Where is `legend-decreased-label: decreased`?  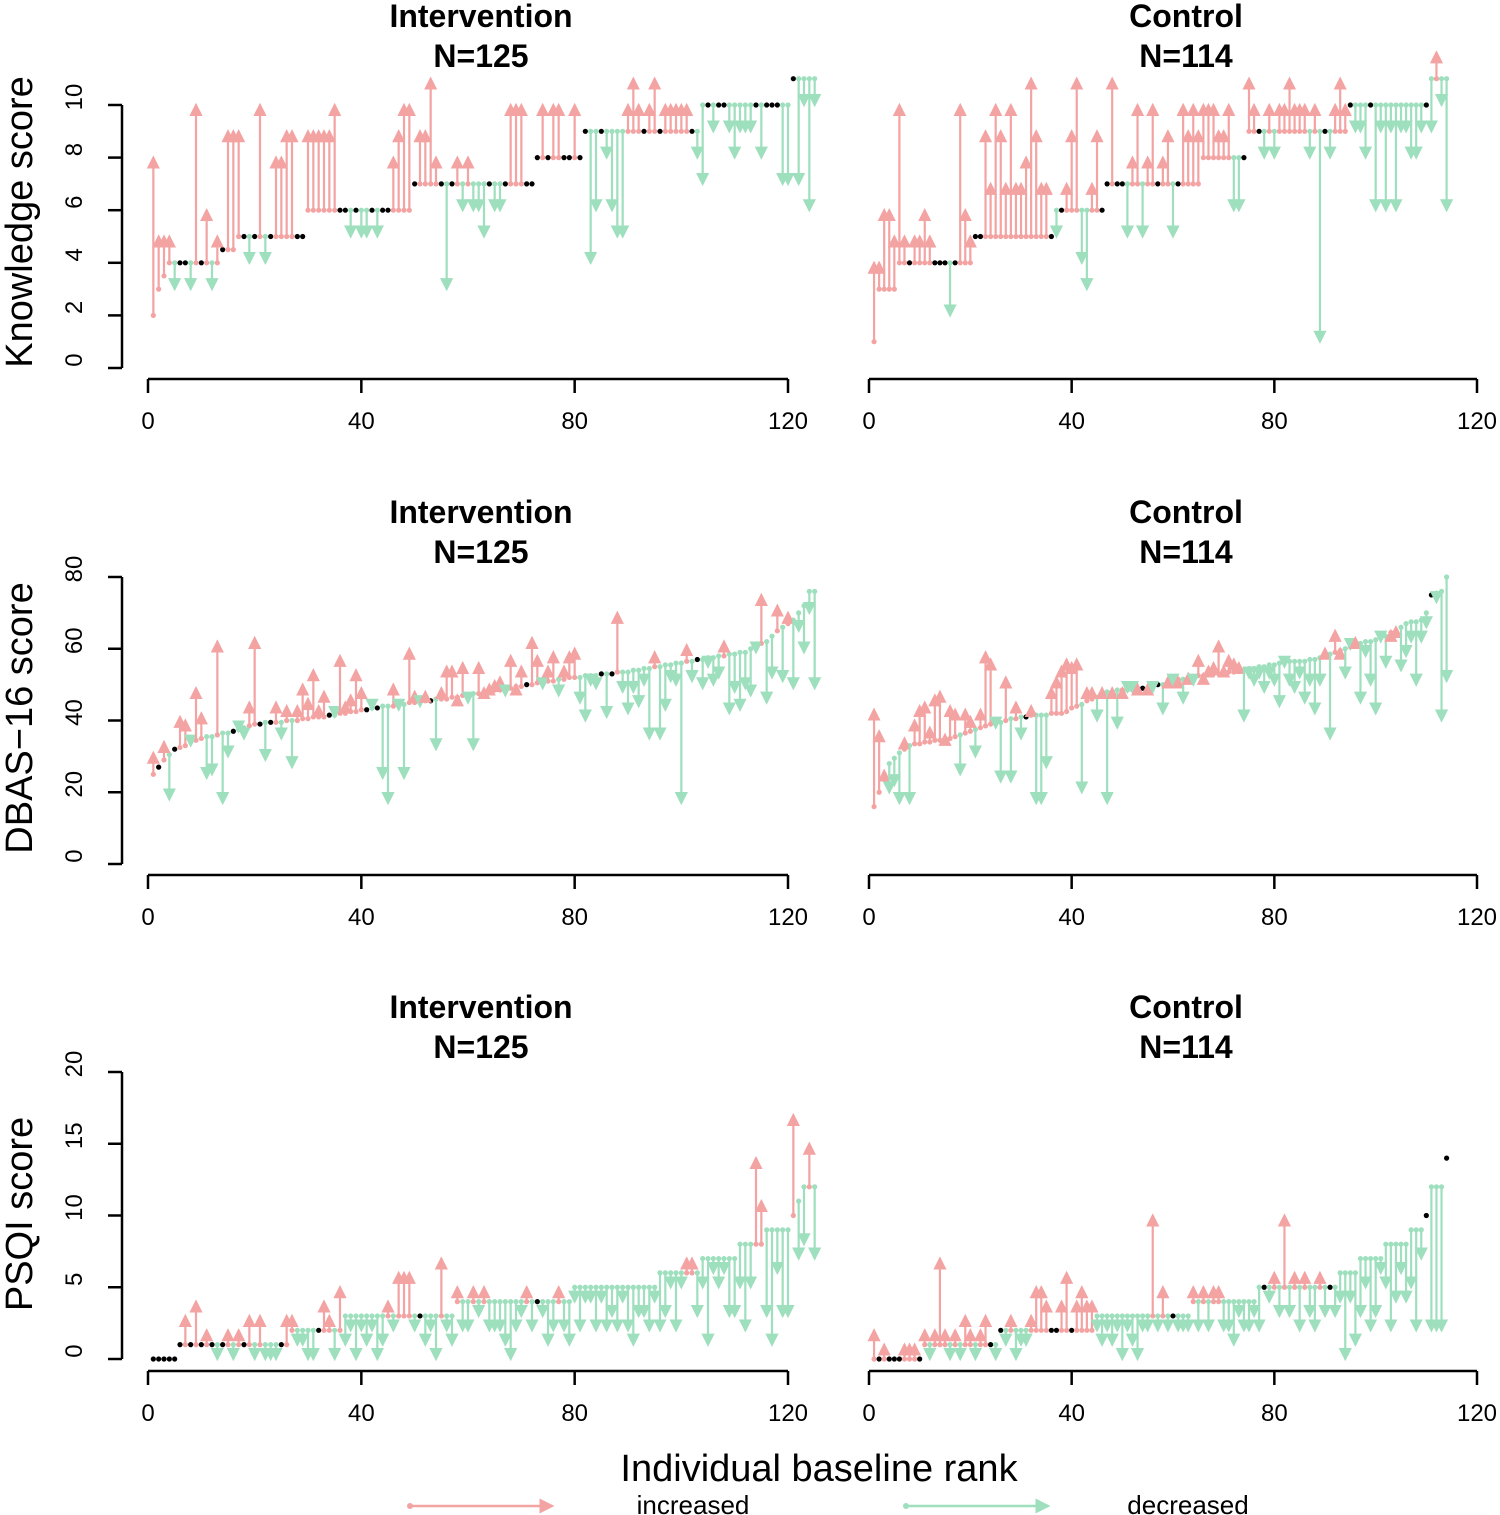
legend-decreased-label: decreased is located at coordinates (1187, 1502).